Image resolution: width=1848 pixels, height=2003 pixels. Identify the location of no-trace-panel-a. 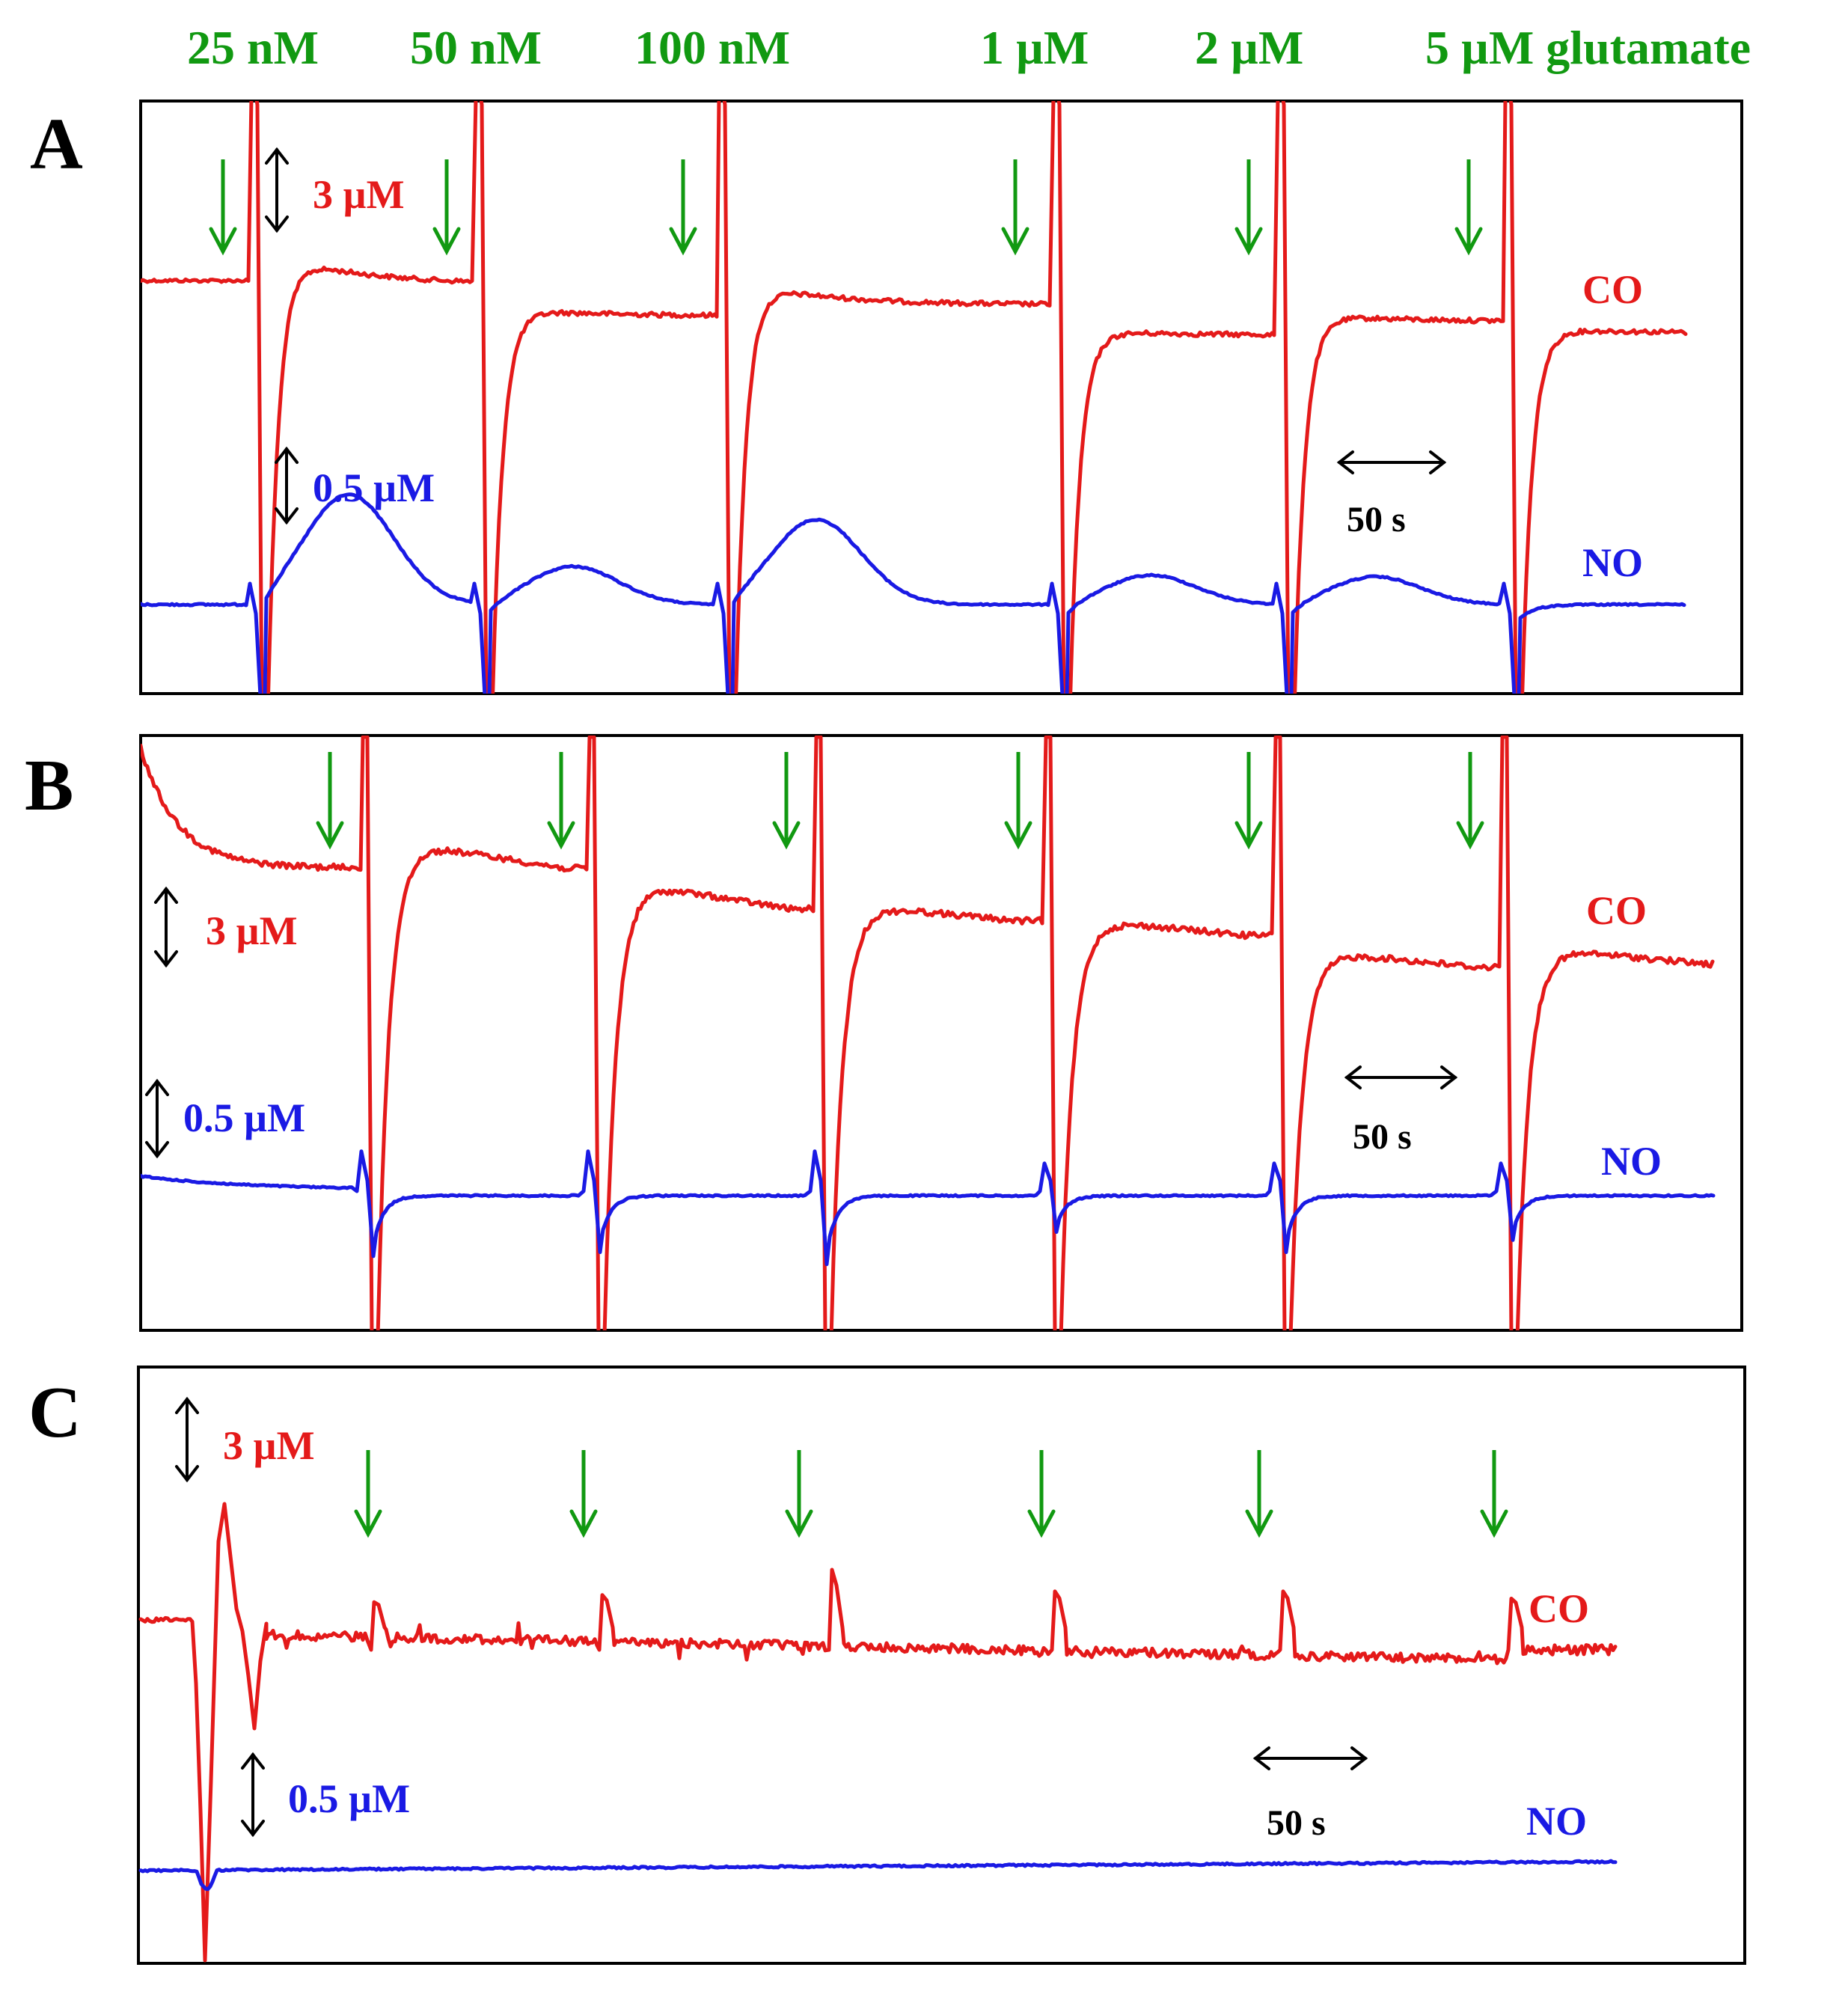
(913, 593).